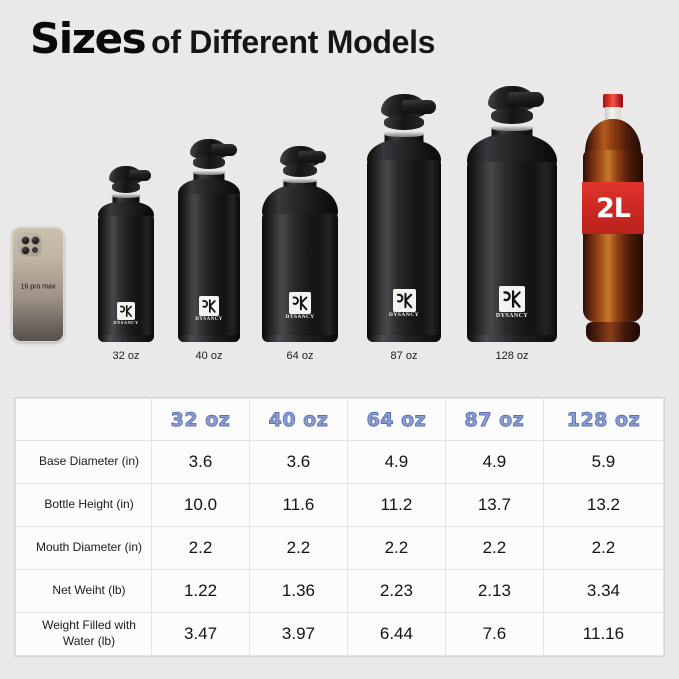 Image resolution: width=679 pixels, height=679 pixels. What do you see at coordinates (200, 462) in the screenshot?
I see `cell-base-diameter-32oz: 3.6` at bounding box center [200, 462].